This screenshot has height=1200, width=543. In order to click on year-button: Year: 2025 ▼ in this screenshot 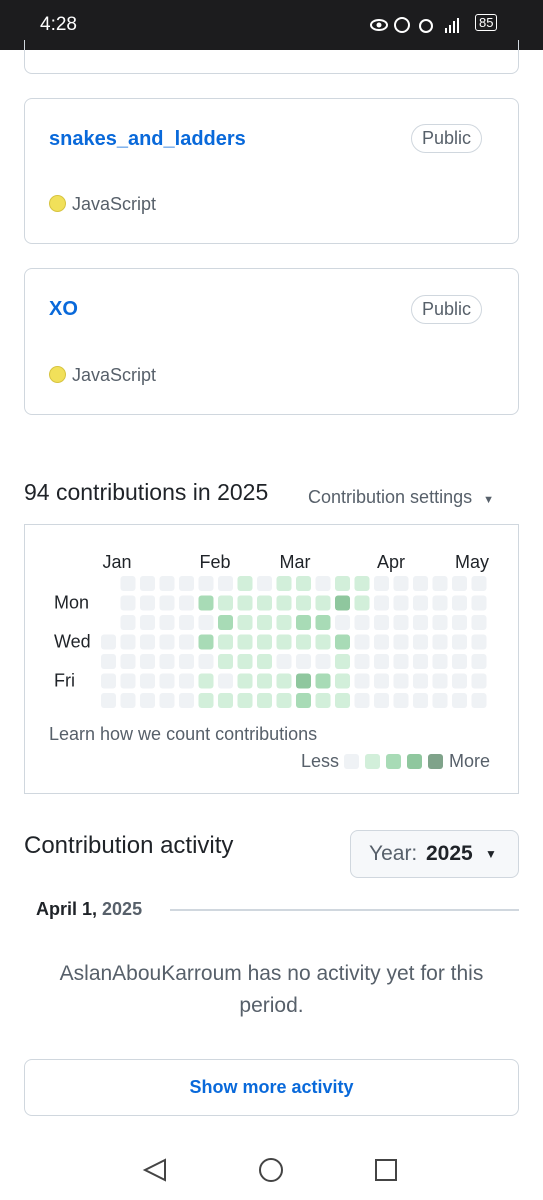, I will do `click(434, 854)`.